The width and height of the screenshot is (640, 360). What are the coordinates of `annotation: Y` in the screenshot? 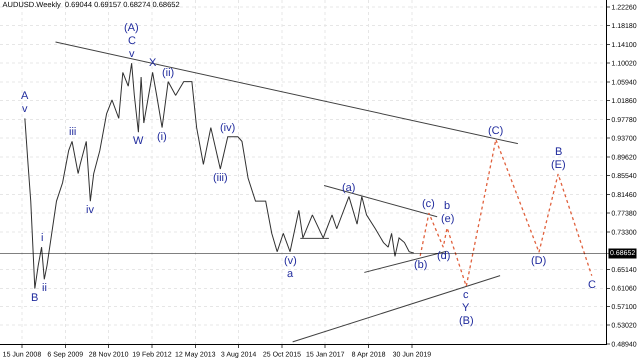 It's located at (466, 308).